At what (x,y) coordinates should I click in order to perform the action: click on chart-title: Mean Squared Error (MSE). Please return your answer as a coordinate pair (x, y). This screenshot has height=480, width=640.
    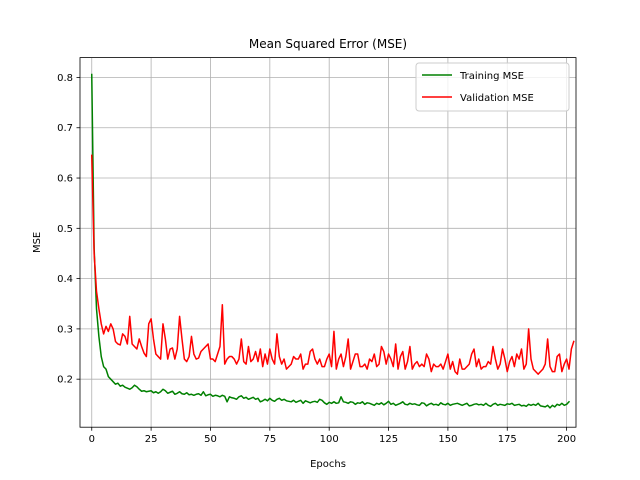
    Looking at the image, I should click on (328, 44).